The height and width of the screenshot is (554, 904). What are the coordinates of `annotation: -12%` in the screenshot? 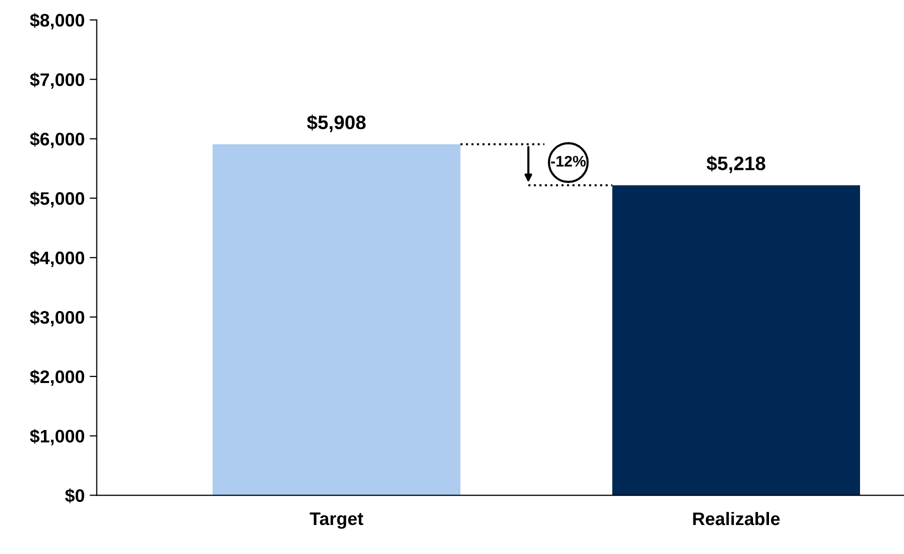 It's located at (568, 161).